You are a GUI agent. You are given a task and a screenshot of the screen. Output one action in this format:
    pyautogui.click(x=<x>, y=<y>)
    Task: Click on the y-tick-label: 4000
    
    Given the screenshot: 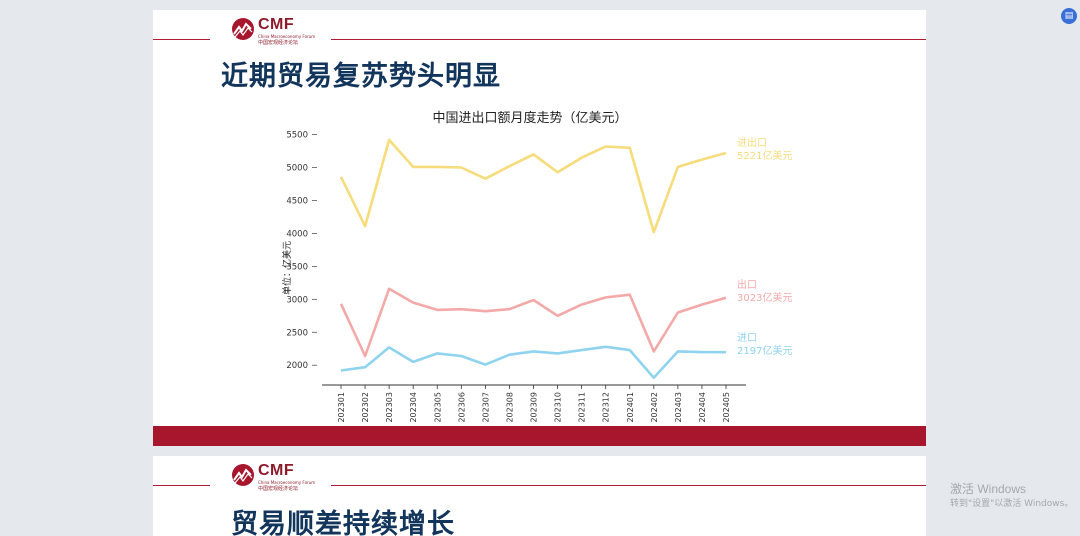 What is the action you would take?
    pyautogui.click(x=297, y=234)
    